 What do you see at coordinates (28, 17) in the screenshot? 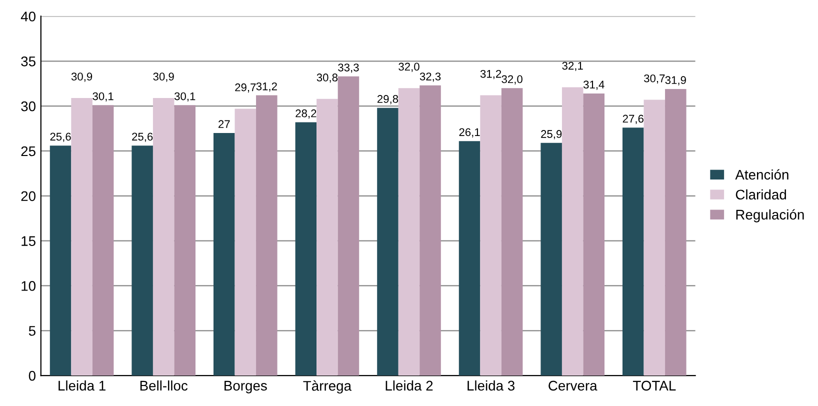
I see `y-tick-label: 40` at bounding box center [28, 17].